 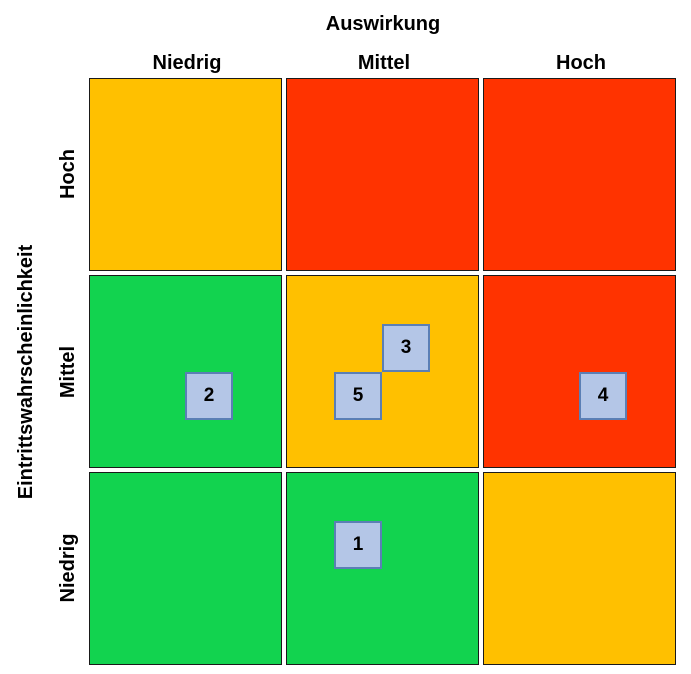 I want to click on risk-marker-4: 4, so click(x=603, y=396).